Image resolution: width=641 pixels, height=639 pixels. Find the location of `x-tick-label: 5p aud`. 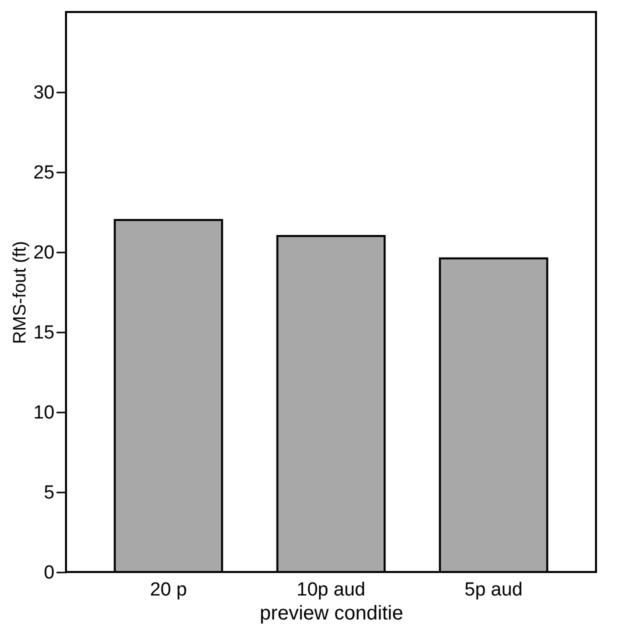

x-tick-label: 5p aud is located at coordinates (493, 590).